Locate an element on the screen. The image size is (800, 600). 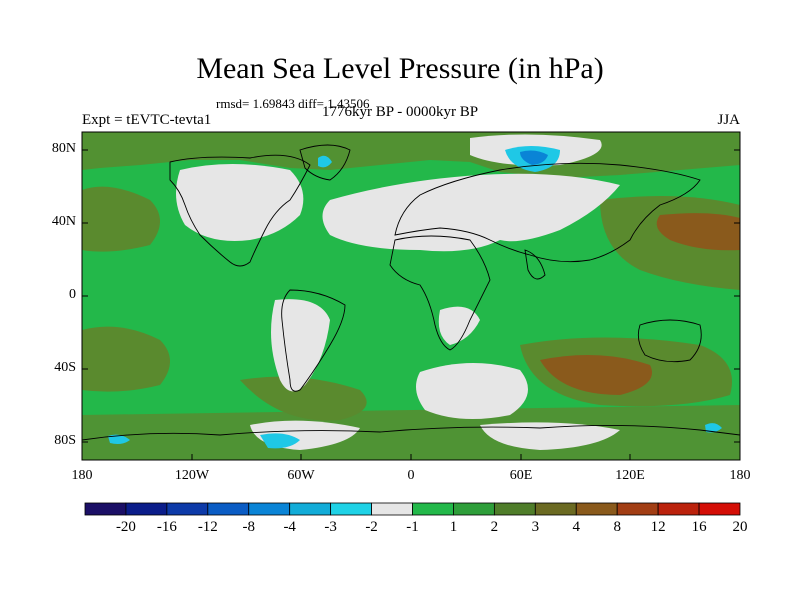
colorbar-label: -4 is located at coordinates (289, 527).